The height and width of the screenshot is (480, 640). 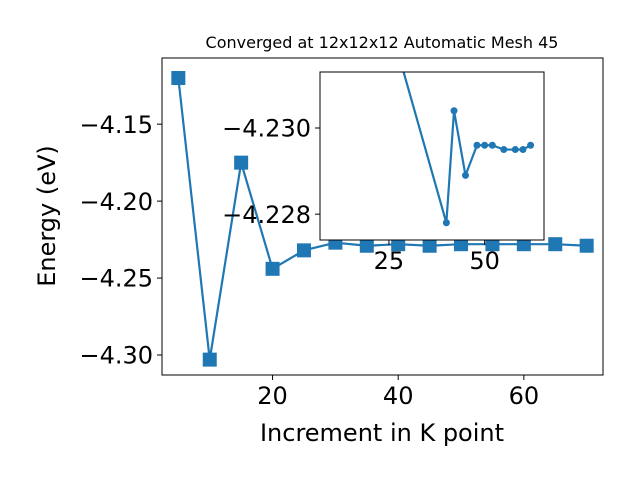 What do you see at coordinates (272, 396) in the screenshot?
I see `x-tick-label: 20` at bounding box center [272, 396].